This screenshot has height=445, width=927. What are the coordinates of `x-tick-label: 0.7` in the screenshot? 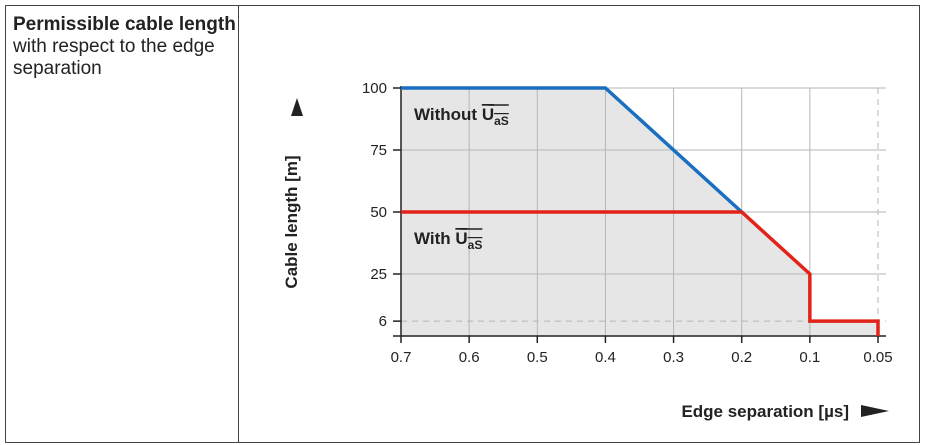 It's located at (401, 357).